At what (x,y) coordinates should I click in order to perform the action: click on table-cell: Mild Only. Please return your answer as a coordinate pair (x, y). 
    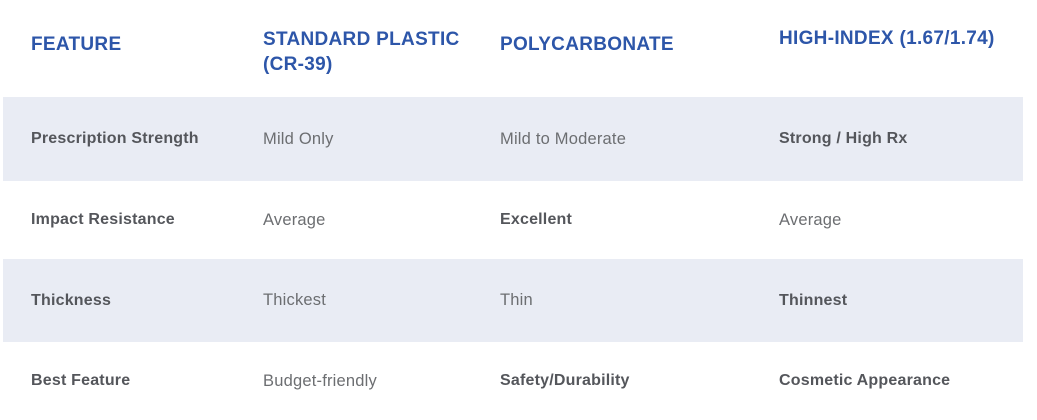
    Looking at the image, I should click on (298, 138).